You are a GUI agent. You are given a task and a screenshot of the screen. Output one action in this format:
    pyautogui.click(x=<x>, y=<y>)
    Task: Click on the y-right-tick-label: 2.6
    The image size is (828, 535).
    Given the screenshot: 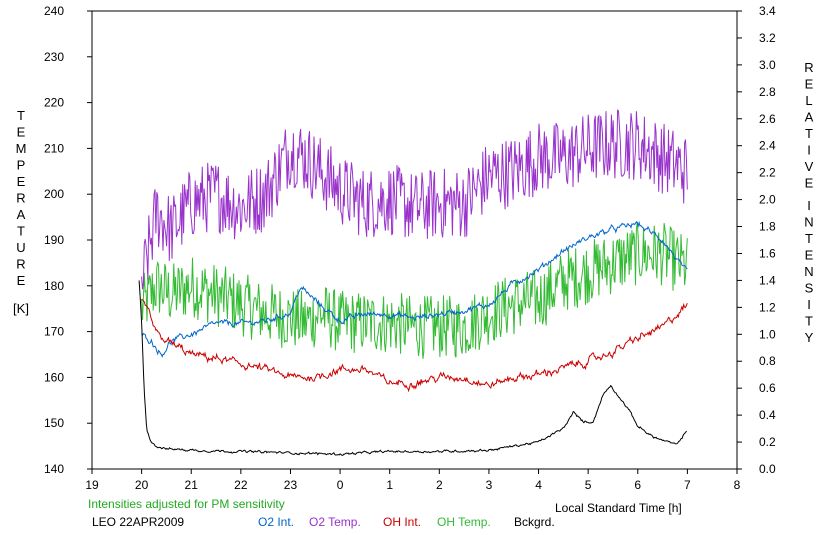 What is the action you would take?
    pyautogui.click(x=767, y=119)
    